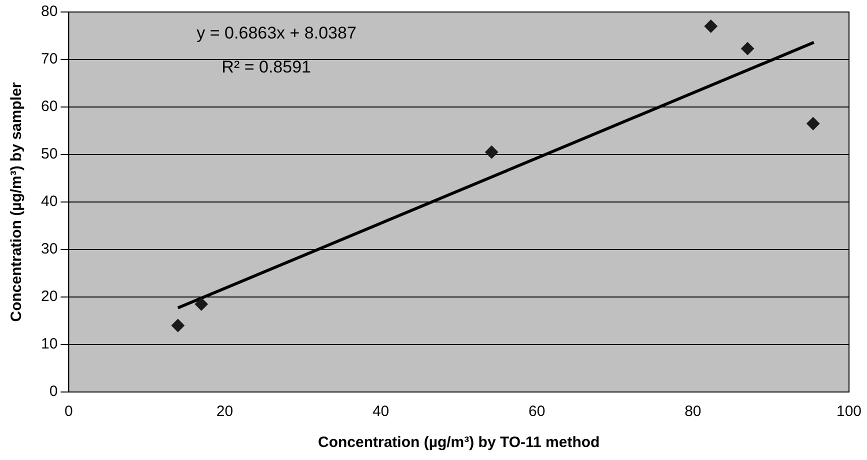 The image size is (867, 460). What do you see at coordinates (53, 391) in the screenshot?
I see `y-tick-label: 0` at bounding box center [53, 391].